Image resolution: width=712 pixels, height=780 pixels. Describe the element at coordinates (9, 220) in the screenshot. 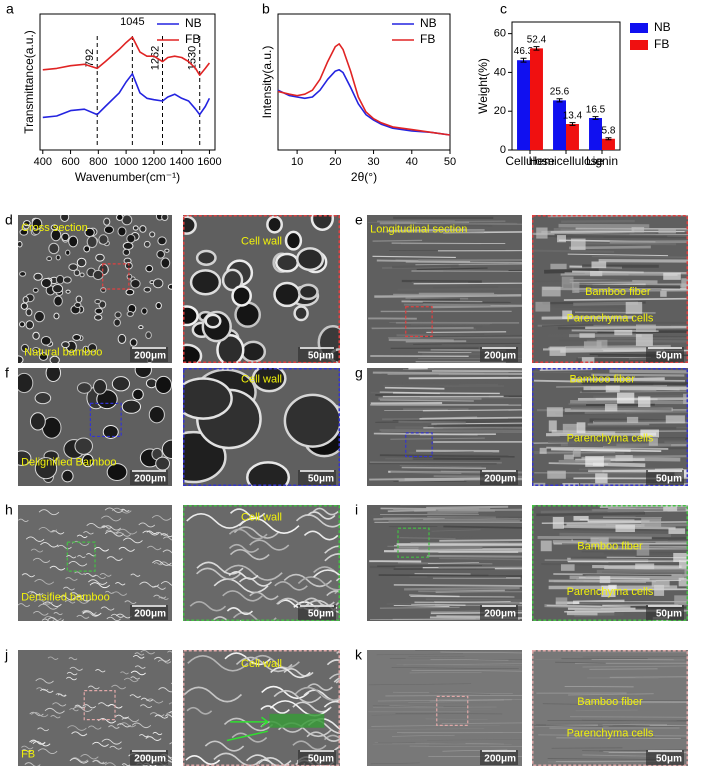

I see `panel-label: d` at that location.